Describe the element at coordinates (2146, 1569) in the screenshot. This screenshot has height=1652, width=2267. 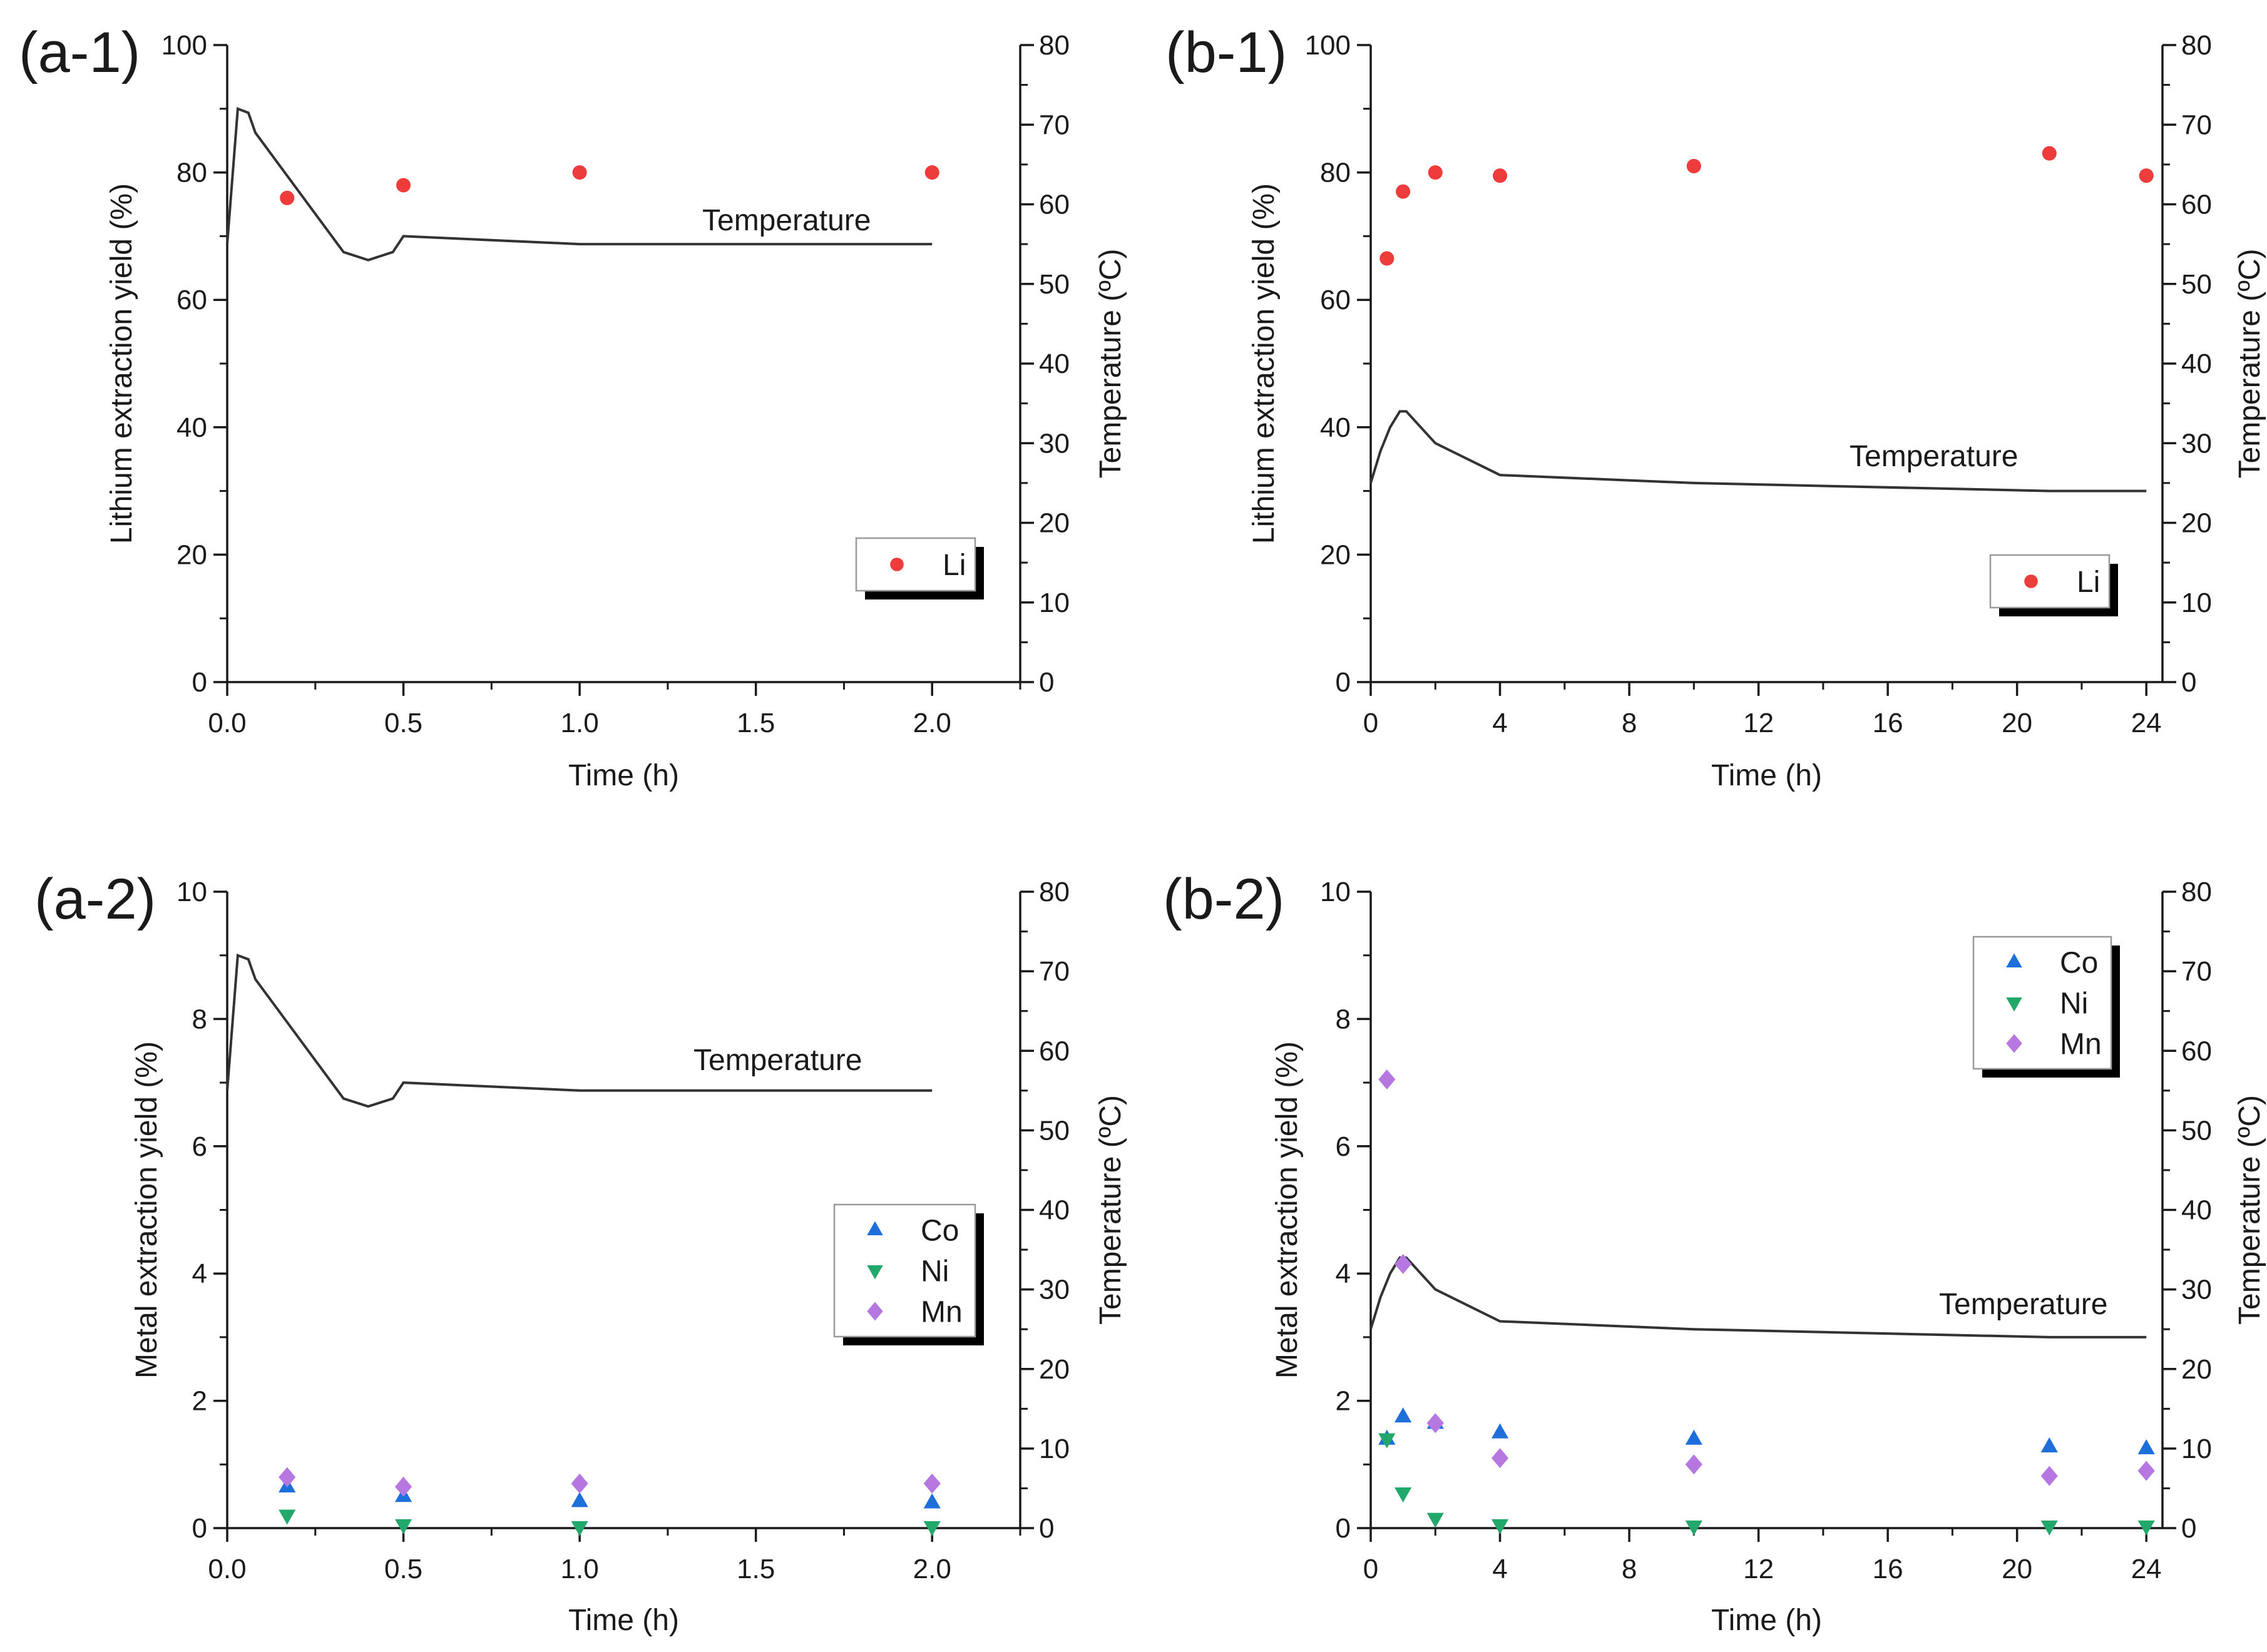
I see `x-tick-label: 24` at that location.